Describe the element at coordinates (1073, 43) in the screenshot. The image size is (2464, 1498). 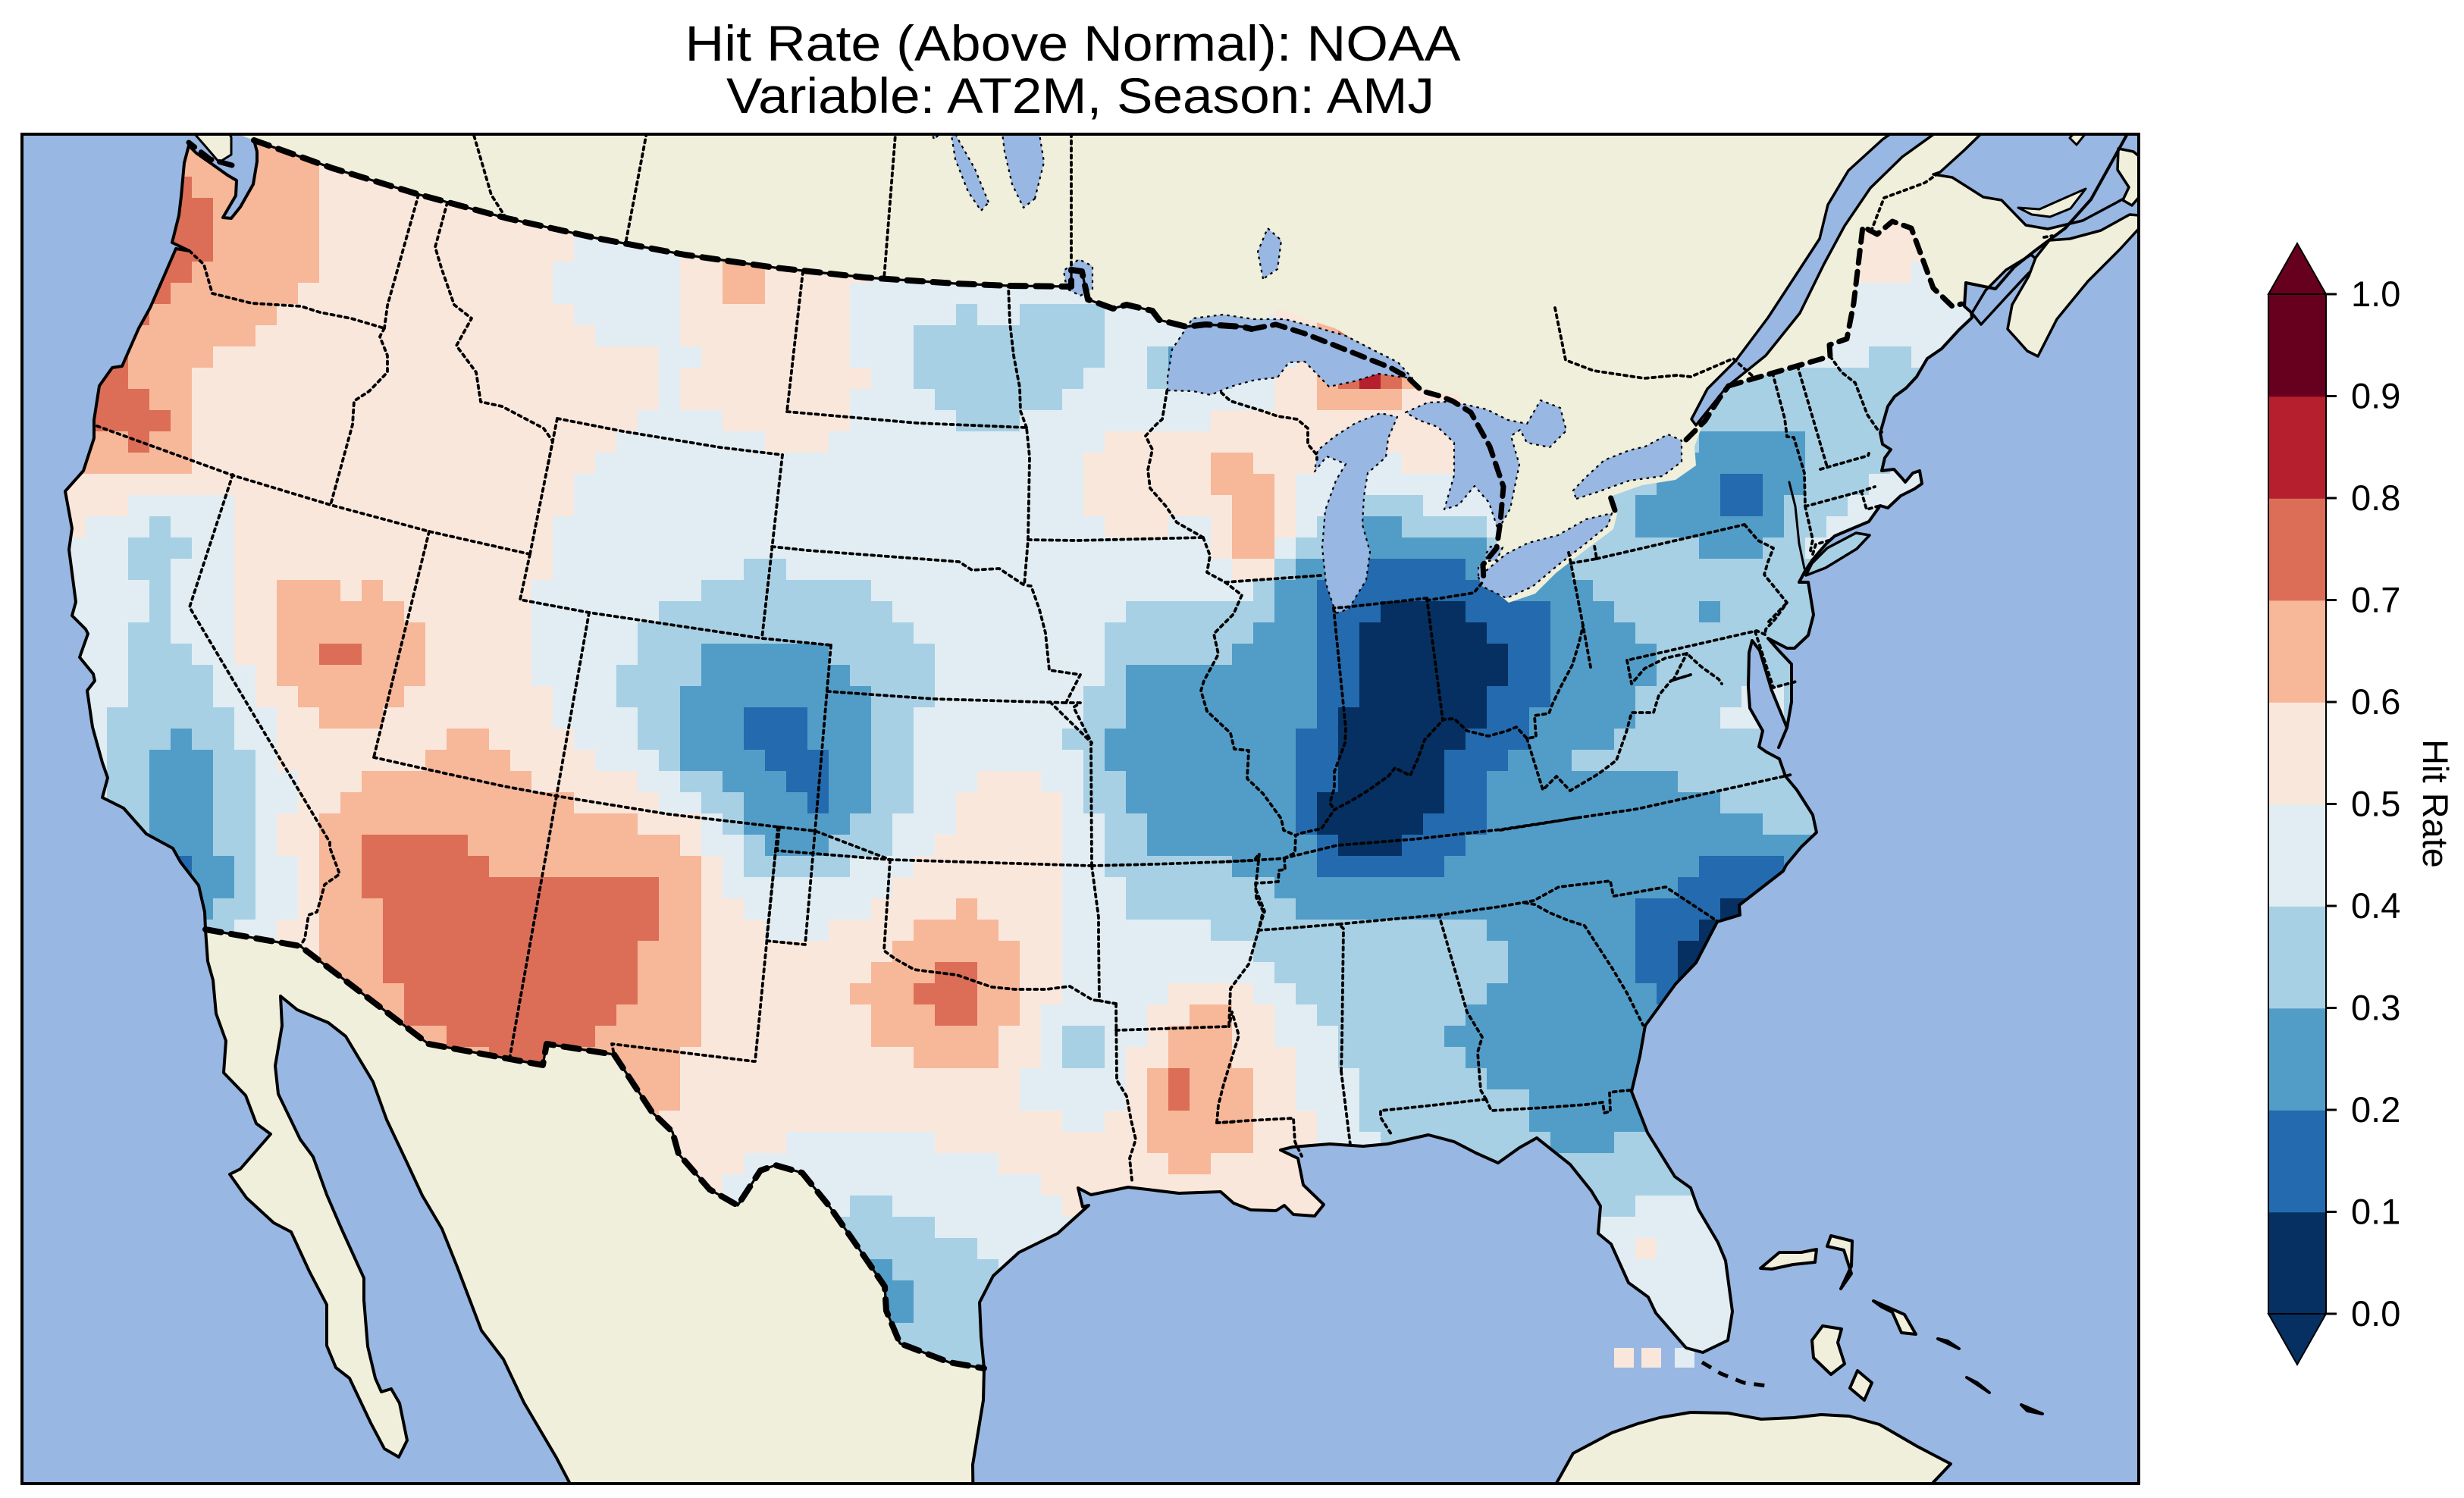
I see `svg-text: Hit Rate (Above Normal): NOAA` at that location.